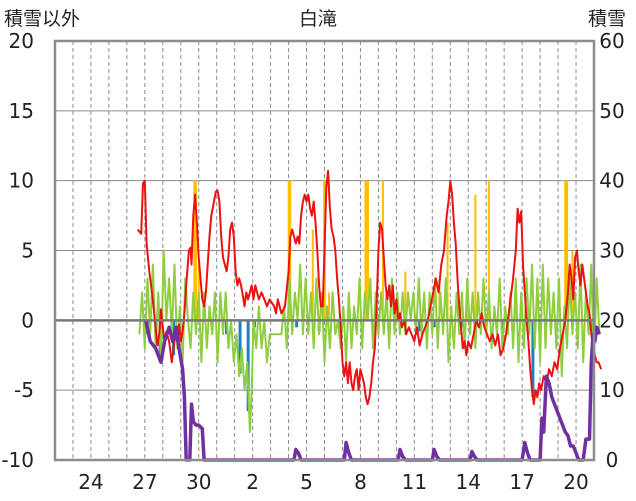  Describe the element at coordinates (611, 390) in the screenshot. I see `right-tick-label: 10` at that location.